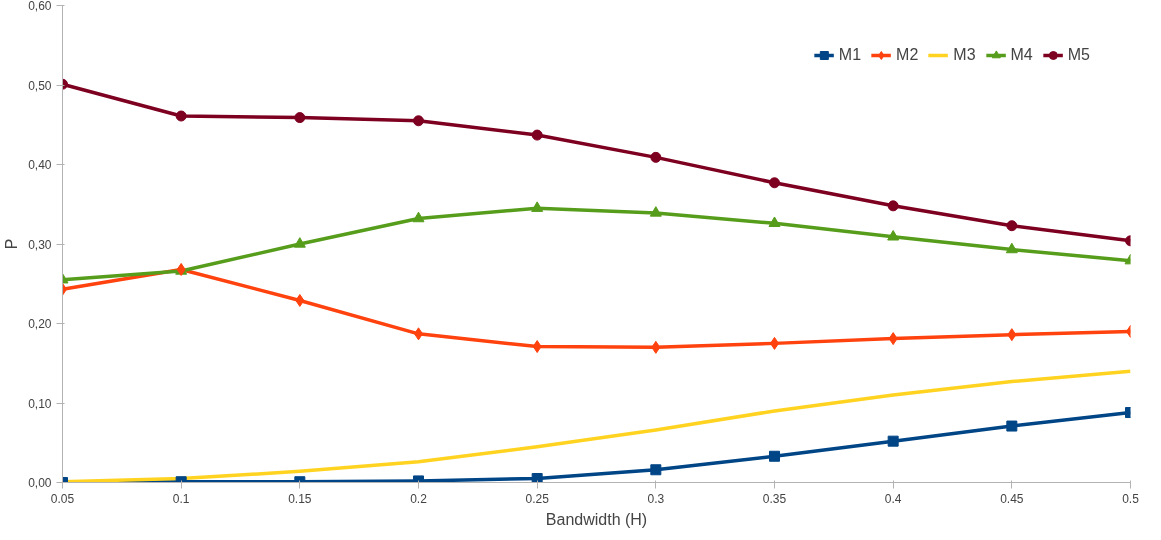 This screenshot has width=1161, height=540. Describe the element at coordinates (12, 244) in the screenshot. I see `y-axis-title: P` at that location.